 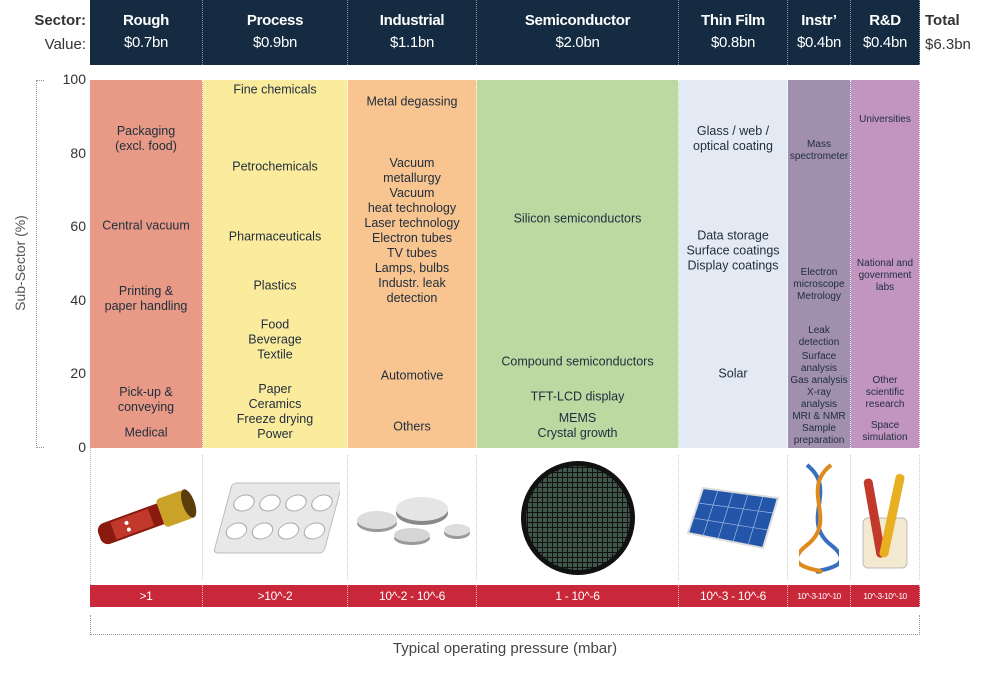 I want to click on sector-name: Instr’, so click(x=819, y=20).